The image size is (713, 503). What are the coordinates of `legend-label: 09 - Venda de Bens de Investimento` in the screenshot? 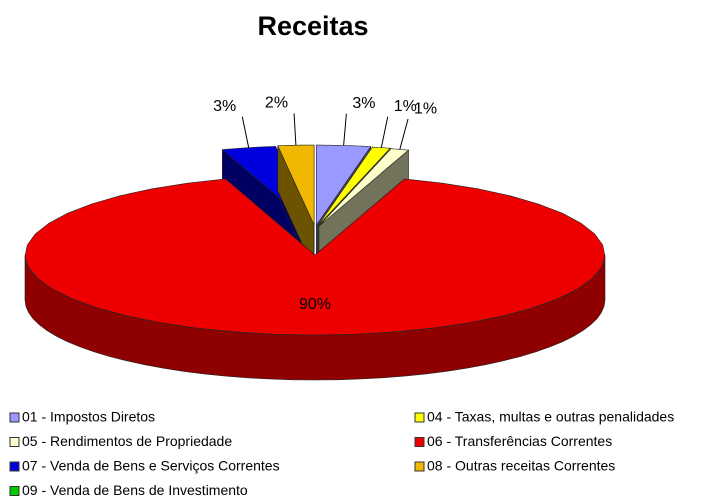 It's located at (135, 490).